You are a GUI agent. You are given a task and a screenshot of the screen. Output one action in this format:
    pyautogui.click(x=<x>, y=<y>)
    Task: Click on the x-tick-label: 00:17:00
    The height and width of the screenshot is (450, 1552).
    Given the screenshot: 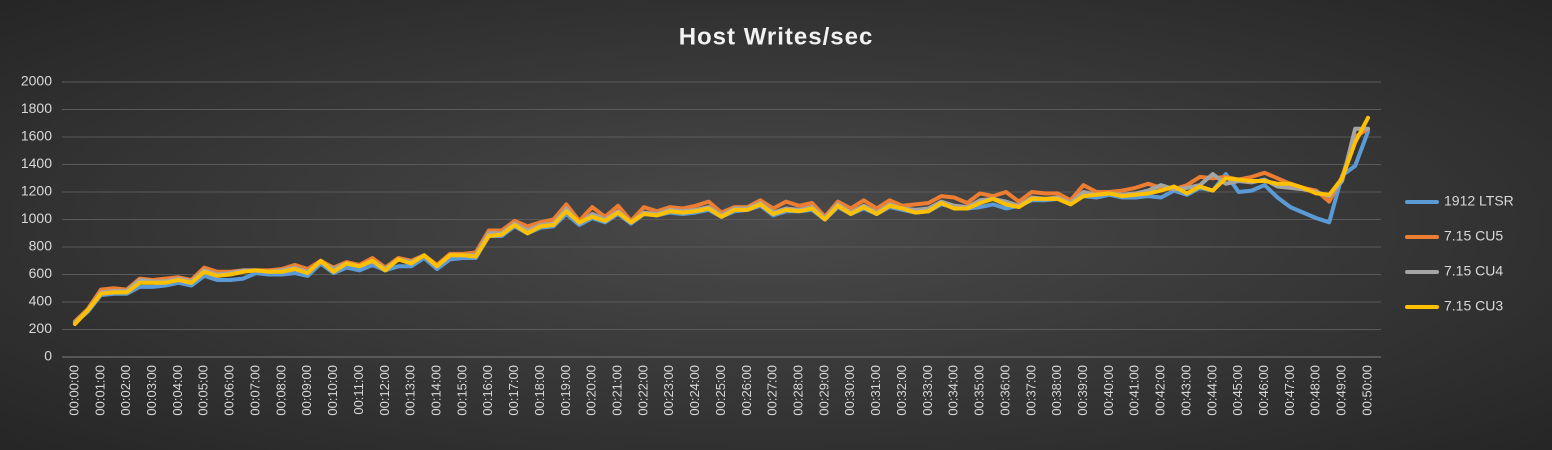 What is the action you would take?
    pyautogui.click(x=513, y=390)
    